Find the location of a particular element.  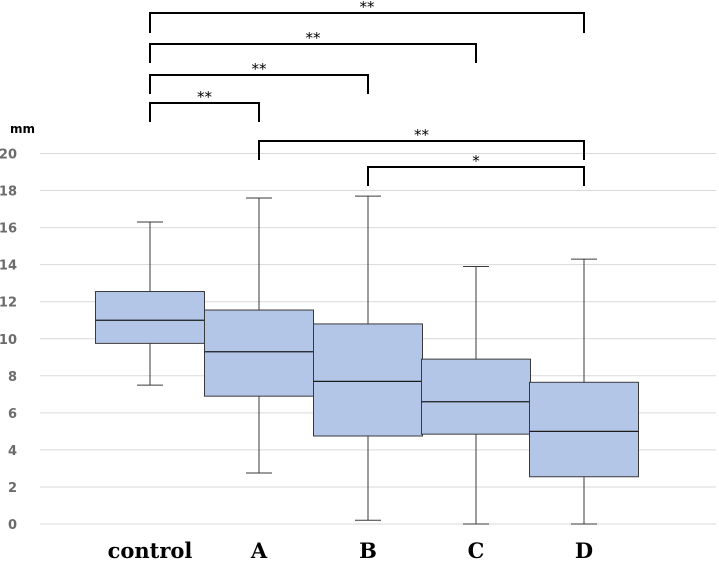

x-axis-category-labels: control A B C D is located at coordinates (351, 549).